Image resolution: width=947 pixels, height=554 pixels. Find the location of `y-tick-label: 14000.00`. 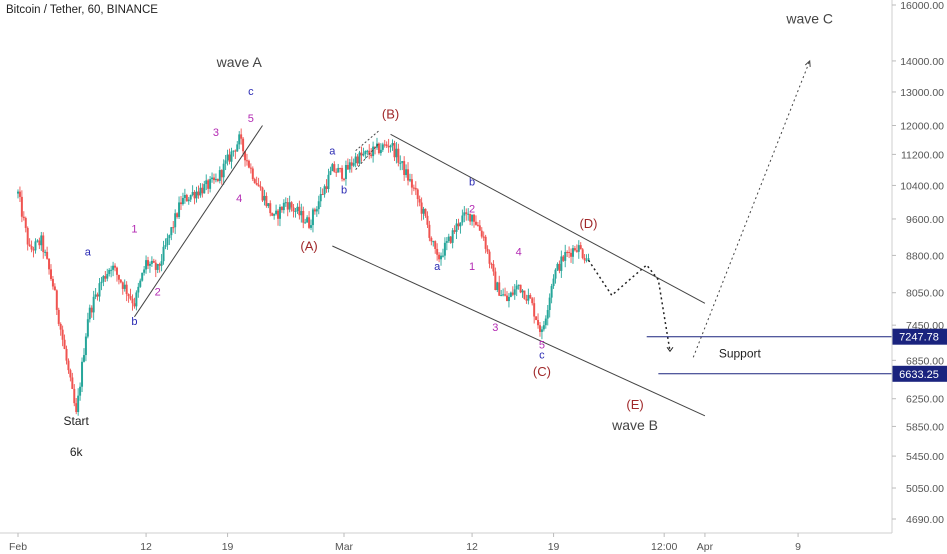

y-tick-label: 14000.00 is located at coordinates (922, 62).